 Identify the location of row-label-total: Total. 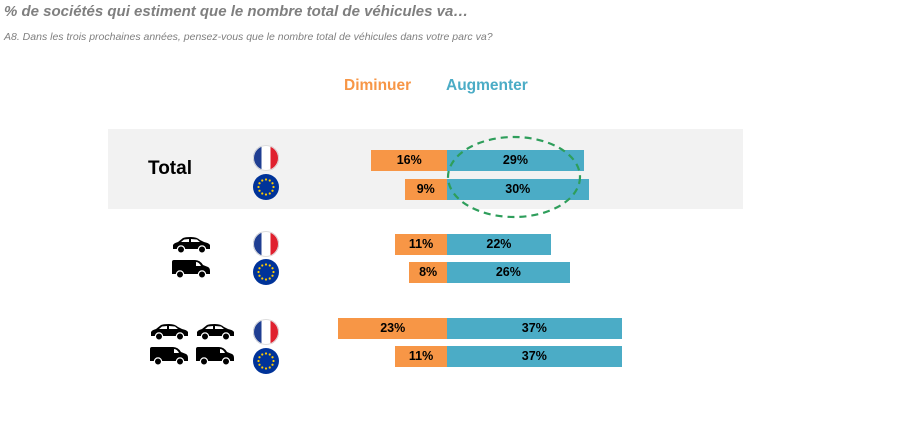
(170, 168).